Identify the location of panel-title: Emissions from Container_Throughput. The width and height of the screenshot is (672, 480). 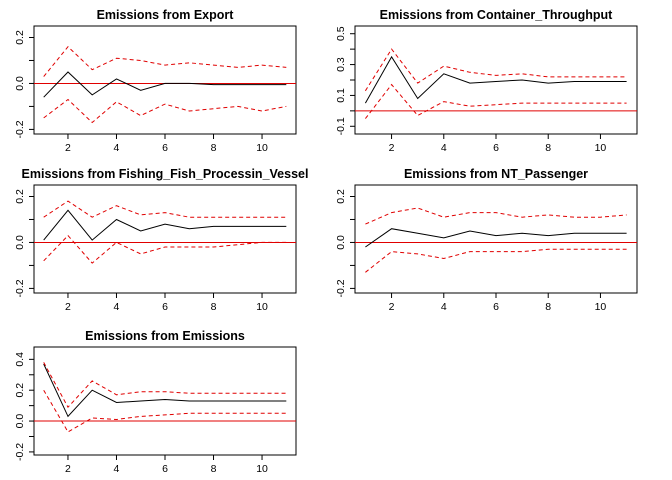
(496, 15).